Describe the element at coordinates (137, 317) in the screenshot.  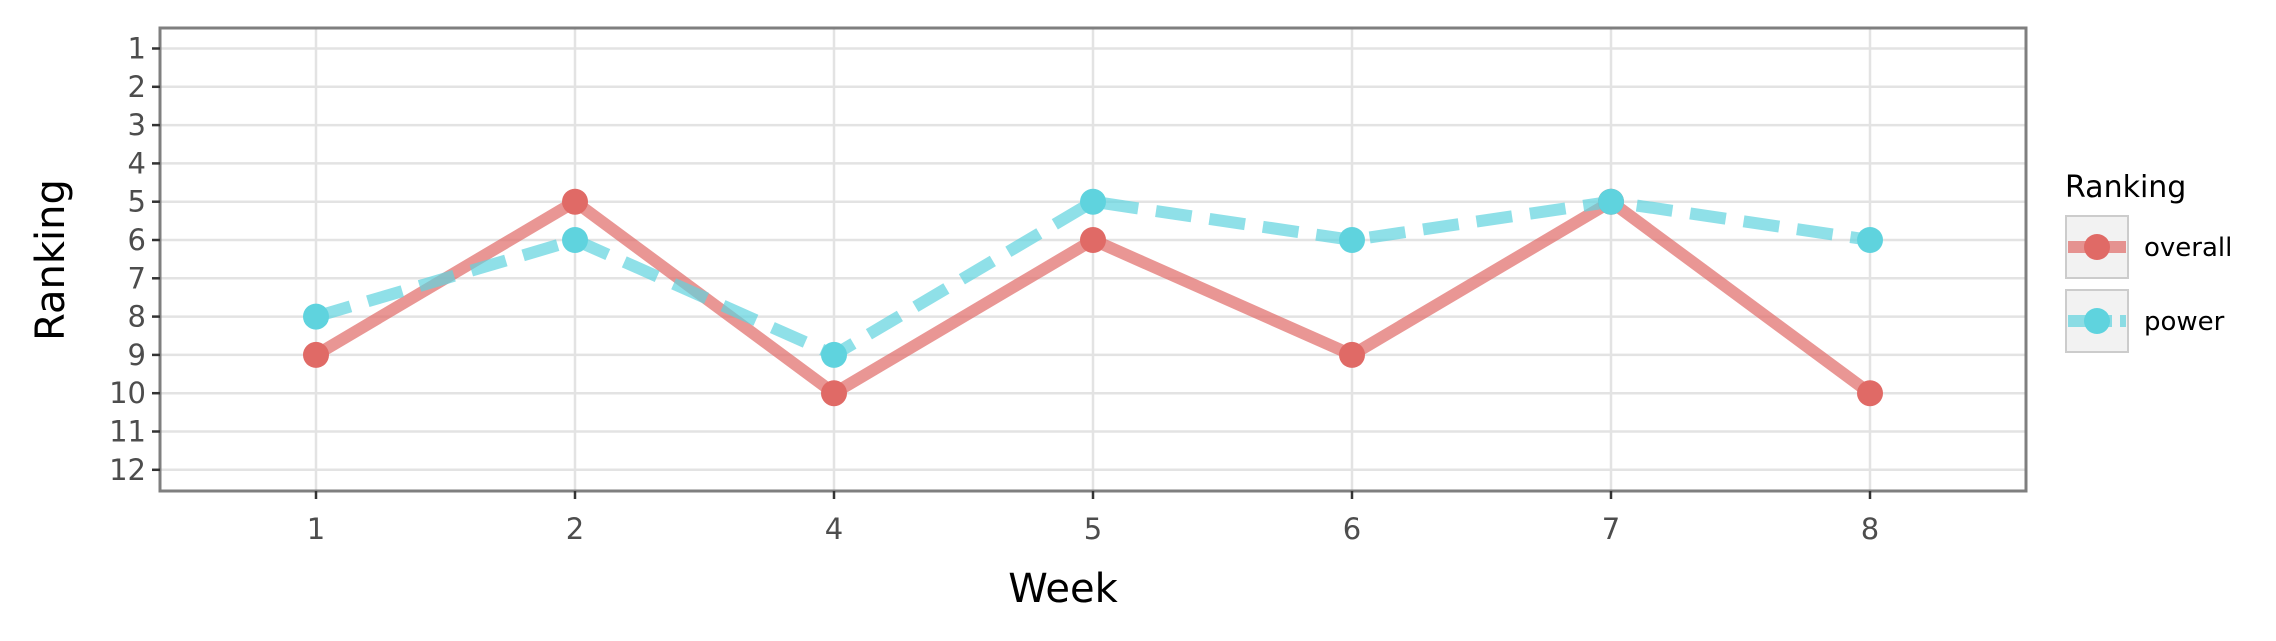
I see `y-tick-label: 8` at that location.